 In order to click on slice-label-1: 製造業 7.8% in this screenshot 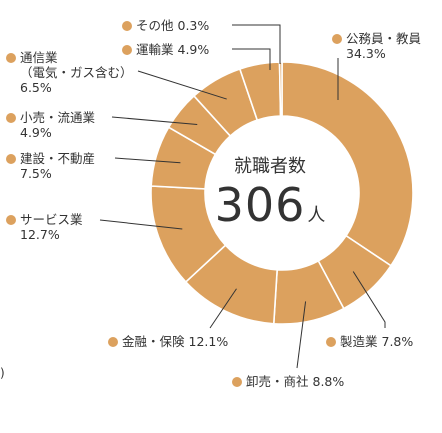, I will do `click(369, 341)`.